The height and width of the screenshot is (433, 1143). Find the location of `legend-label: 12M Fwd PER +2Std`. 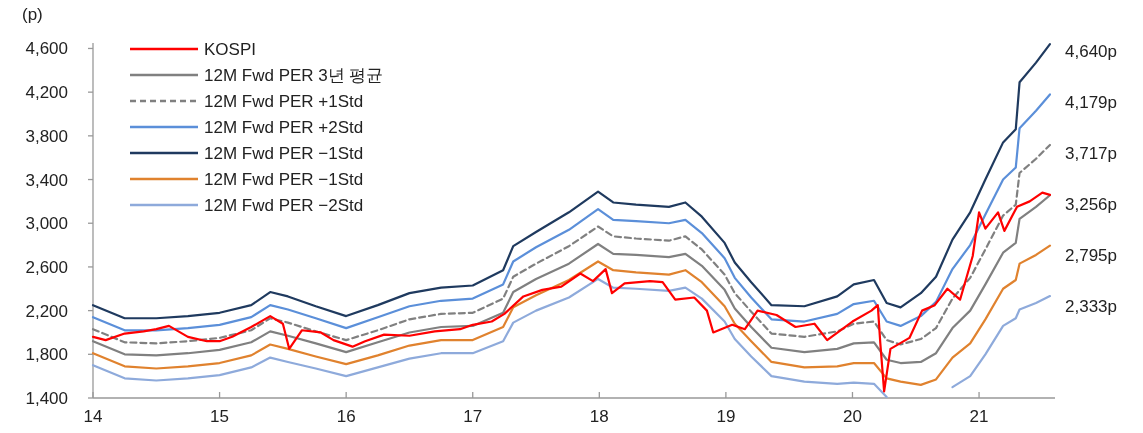

legend-label: 12M Fwd PER +2Std is located at coordinates (284, 127).